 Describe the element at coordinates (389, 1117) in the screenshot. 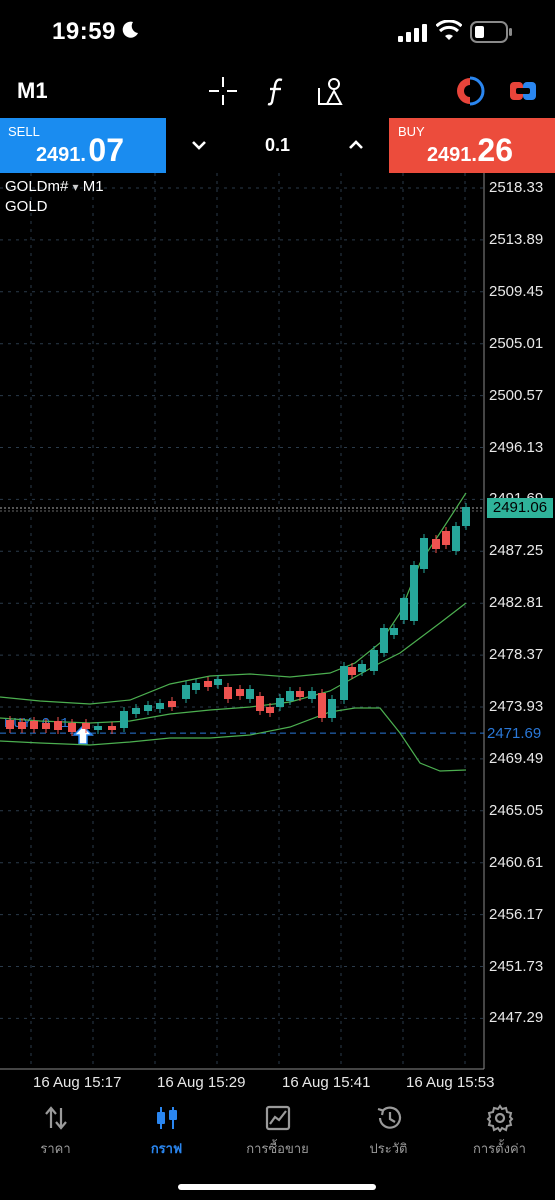

I see `history-icon` at that location.